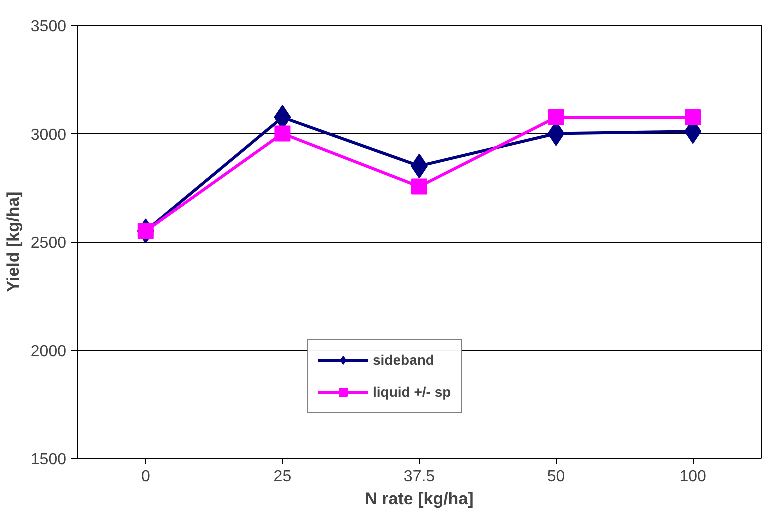 This screenshot has width=773, height=513. I want to click on x-tick-label: 25, so click(283, 477).